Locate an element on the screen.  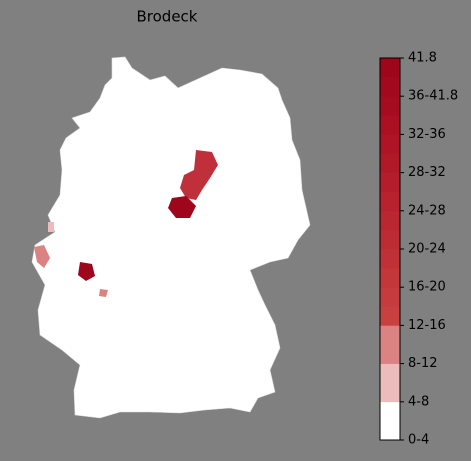
colorbar-frame is located at coordinates (390, 249).